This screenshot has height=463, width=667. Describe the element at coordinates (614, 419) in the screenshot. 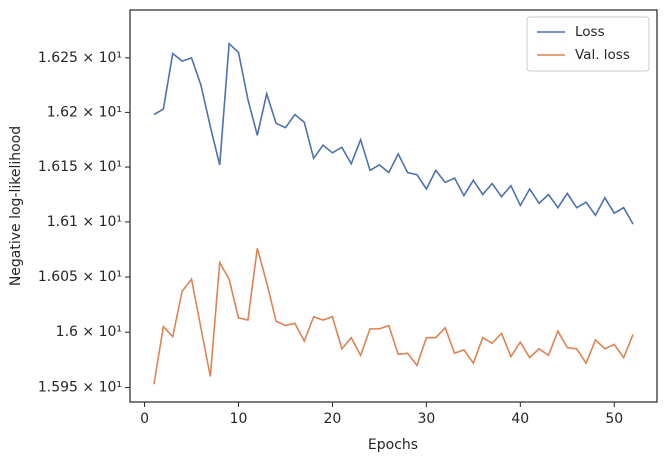

I see `x-tick-label: 50` at that location.